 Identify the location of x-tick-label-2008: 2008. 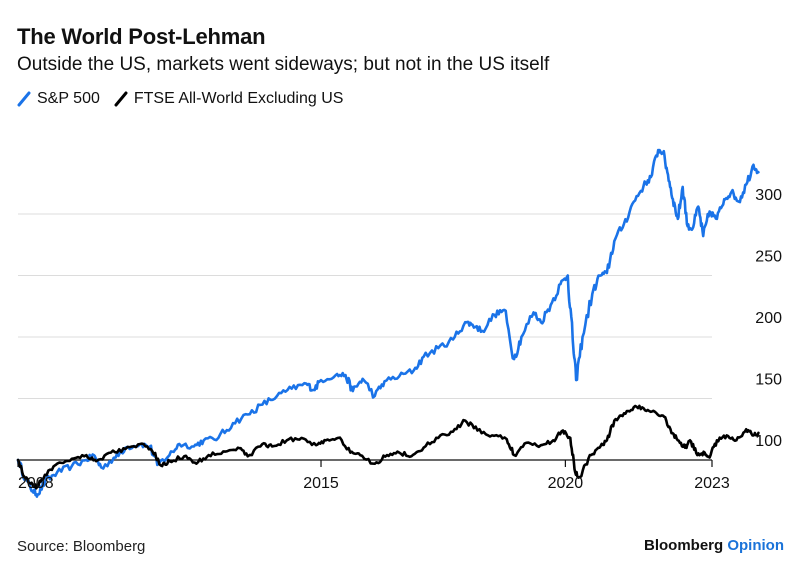
(36, 483).